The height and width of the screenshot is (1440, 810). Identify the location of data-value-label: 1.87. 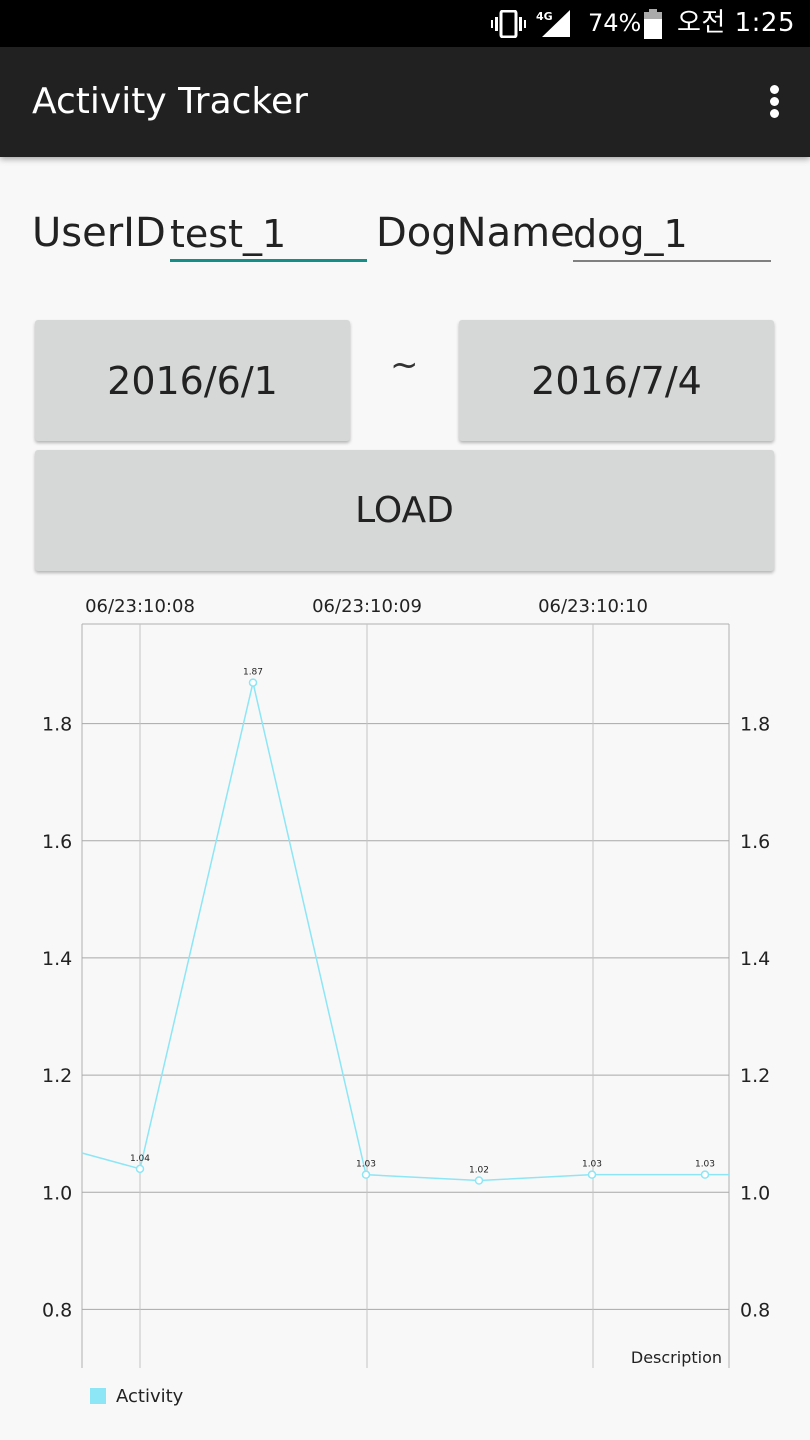
(253, 673).